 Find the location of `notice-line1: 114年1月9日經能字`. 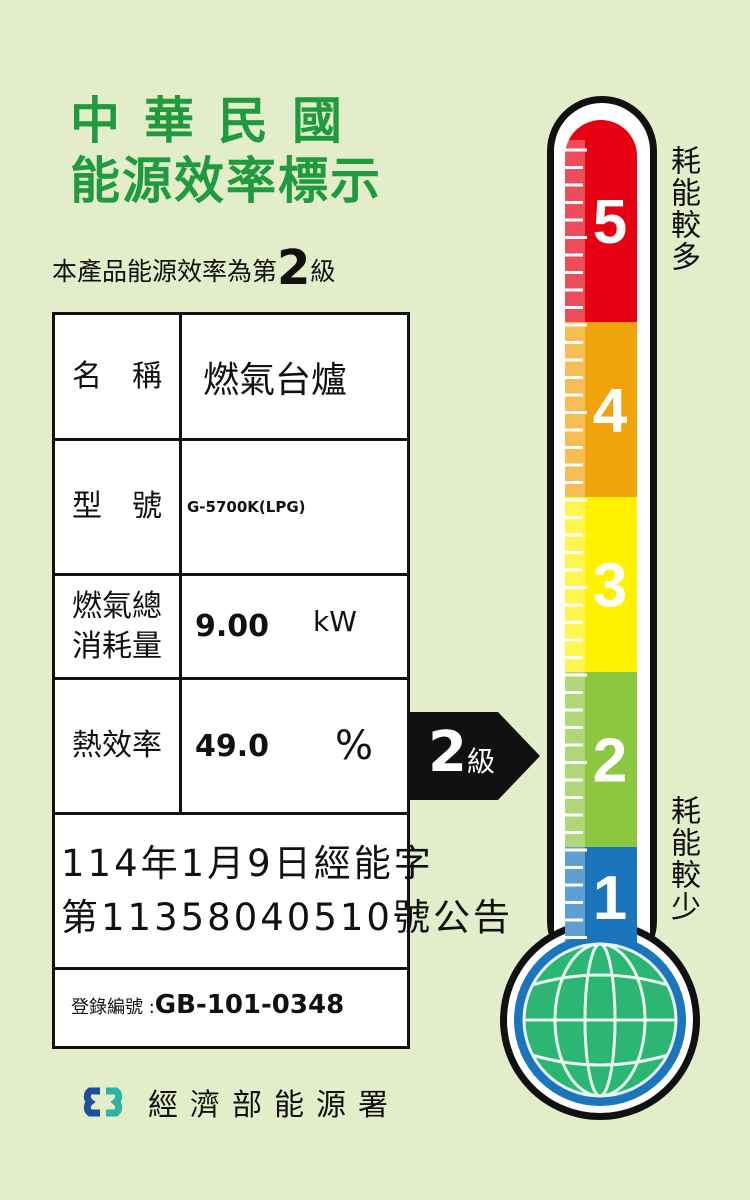

notice-line1: 114年1月9日經能字 is located at coordinates (247, 863).